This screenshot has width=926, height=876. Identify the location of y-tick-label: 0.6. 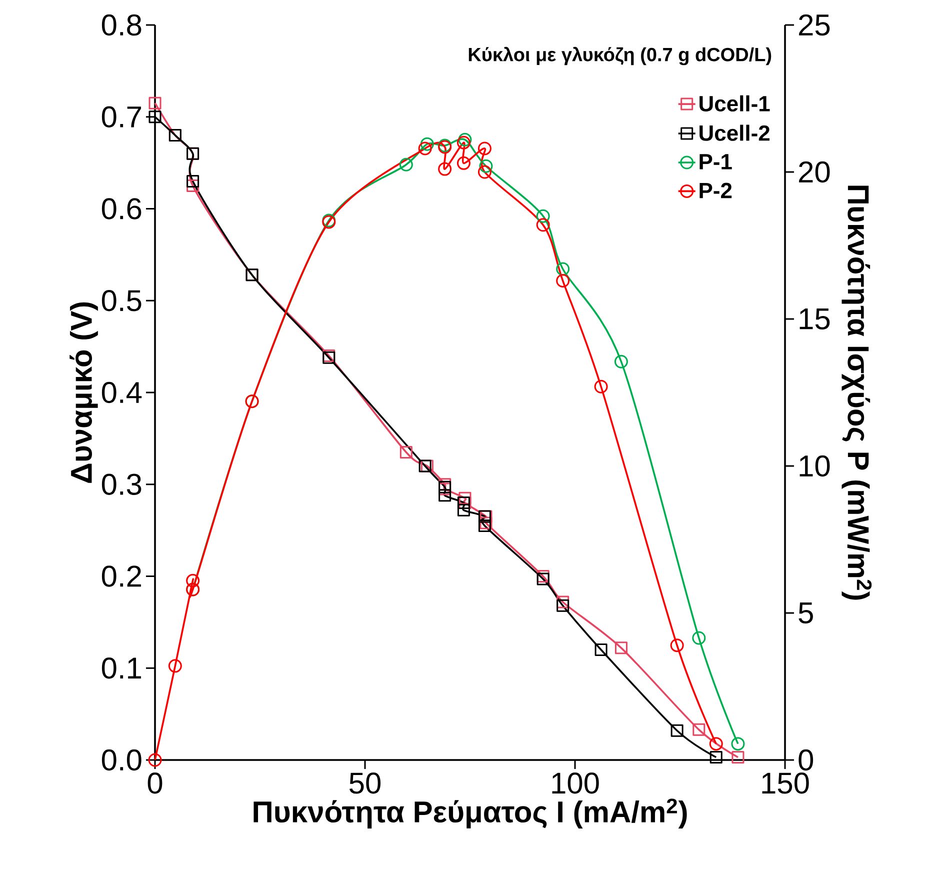
(122, 209).